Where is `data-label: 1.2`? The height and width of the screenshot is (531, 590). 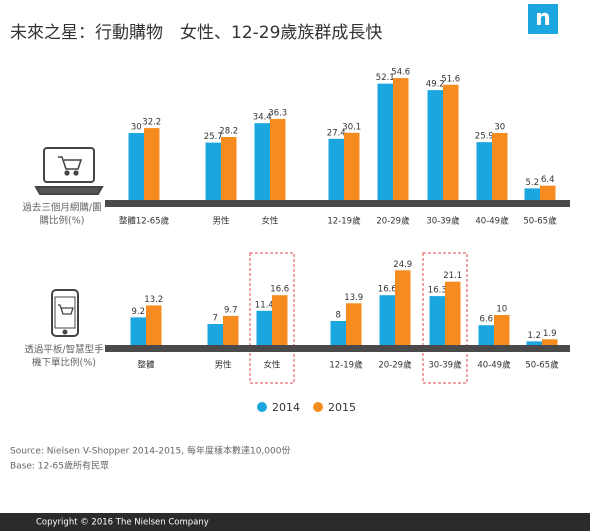 data-label: 1.2 is located at coordinates (534, 336).